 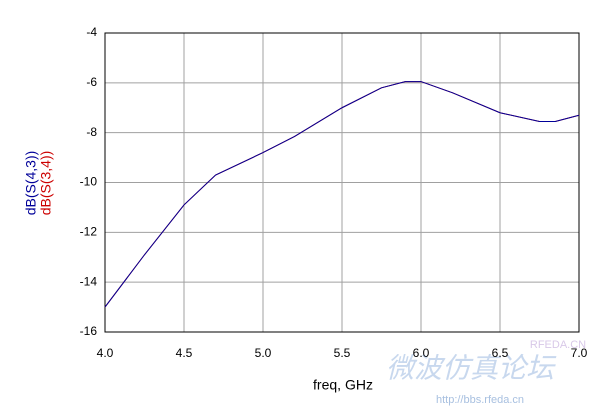 I want to click on watermark: RFEDA.CN, so click(x=558, y=345).